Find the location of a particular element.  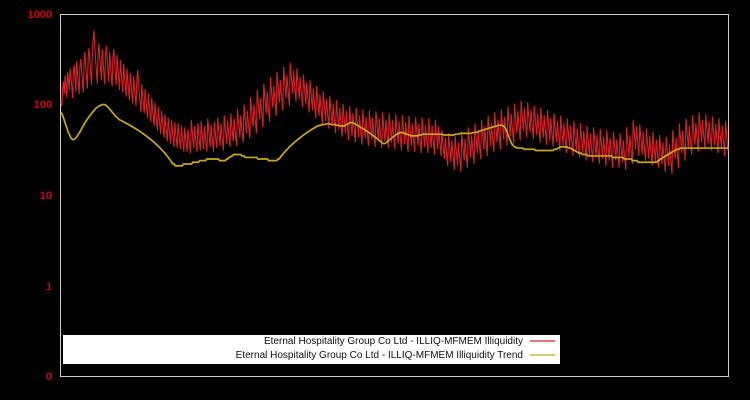

series-illiquidity-trend is located at coordinates (394, 135).